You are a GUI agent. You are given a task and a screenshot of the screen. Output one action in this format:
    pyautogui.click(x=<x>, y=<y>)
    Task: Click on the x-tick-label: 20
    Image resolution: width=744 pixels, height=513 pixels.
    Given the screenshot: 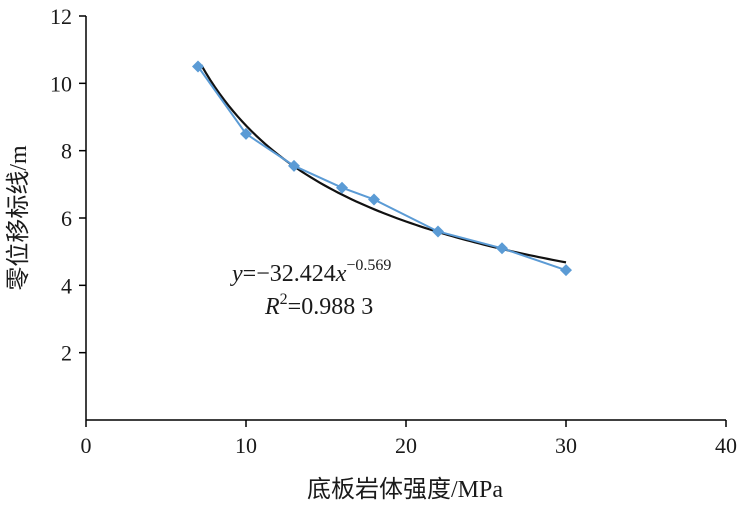 What is the action you would take?
    pyautogui.click(x=406, y=445)
    